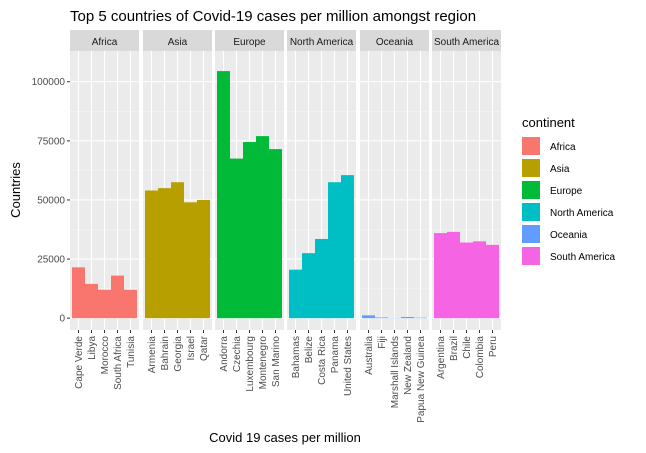  Describe the element at coordinates (440, 276) in the screenshot. I see `bar-argentina` at that location.